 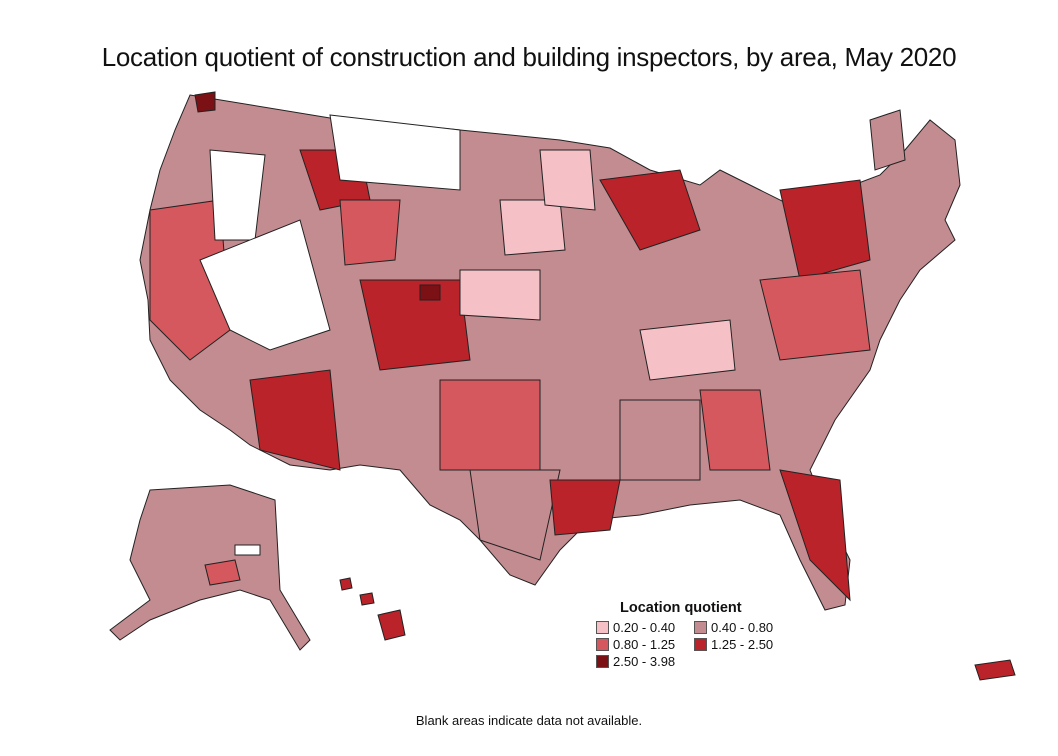 I want to click on deep-south-area, so click(x=660, y=440).